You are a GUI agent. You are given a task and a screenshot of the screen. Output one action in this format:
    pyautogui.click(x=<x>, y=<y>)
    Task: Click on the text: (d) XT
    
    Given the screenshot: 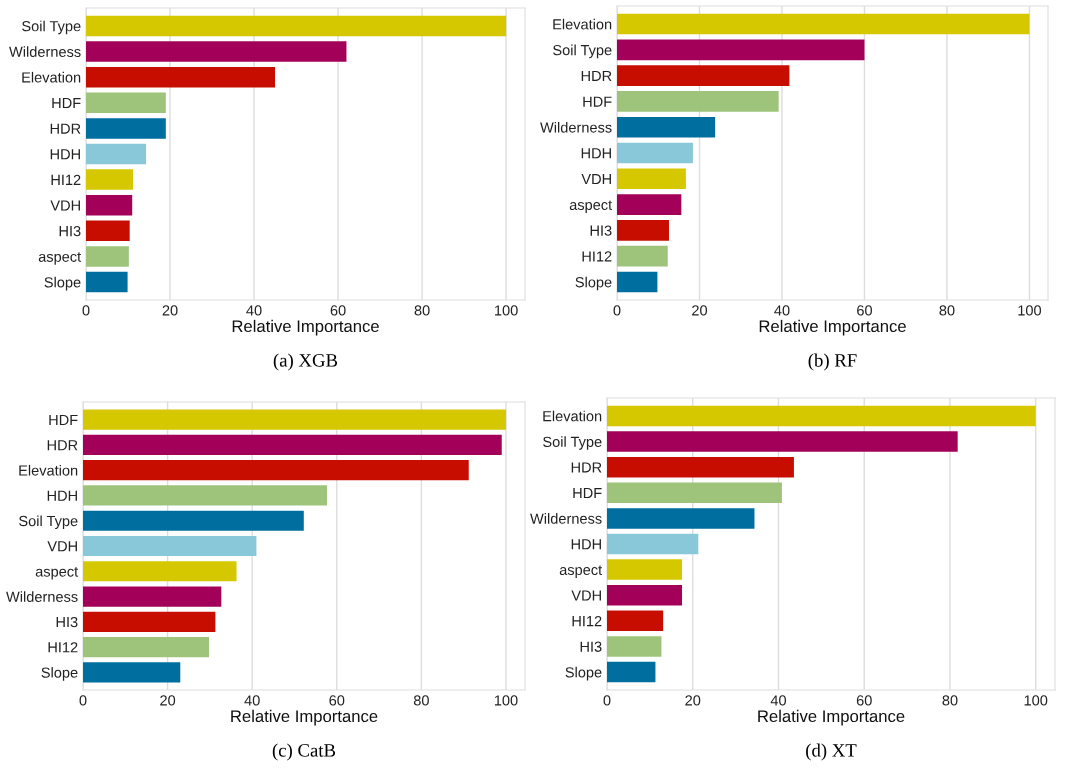 What is the action you would take?
    pyautogui.click(x=831, y=752)
    